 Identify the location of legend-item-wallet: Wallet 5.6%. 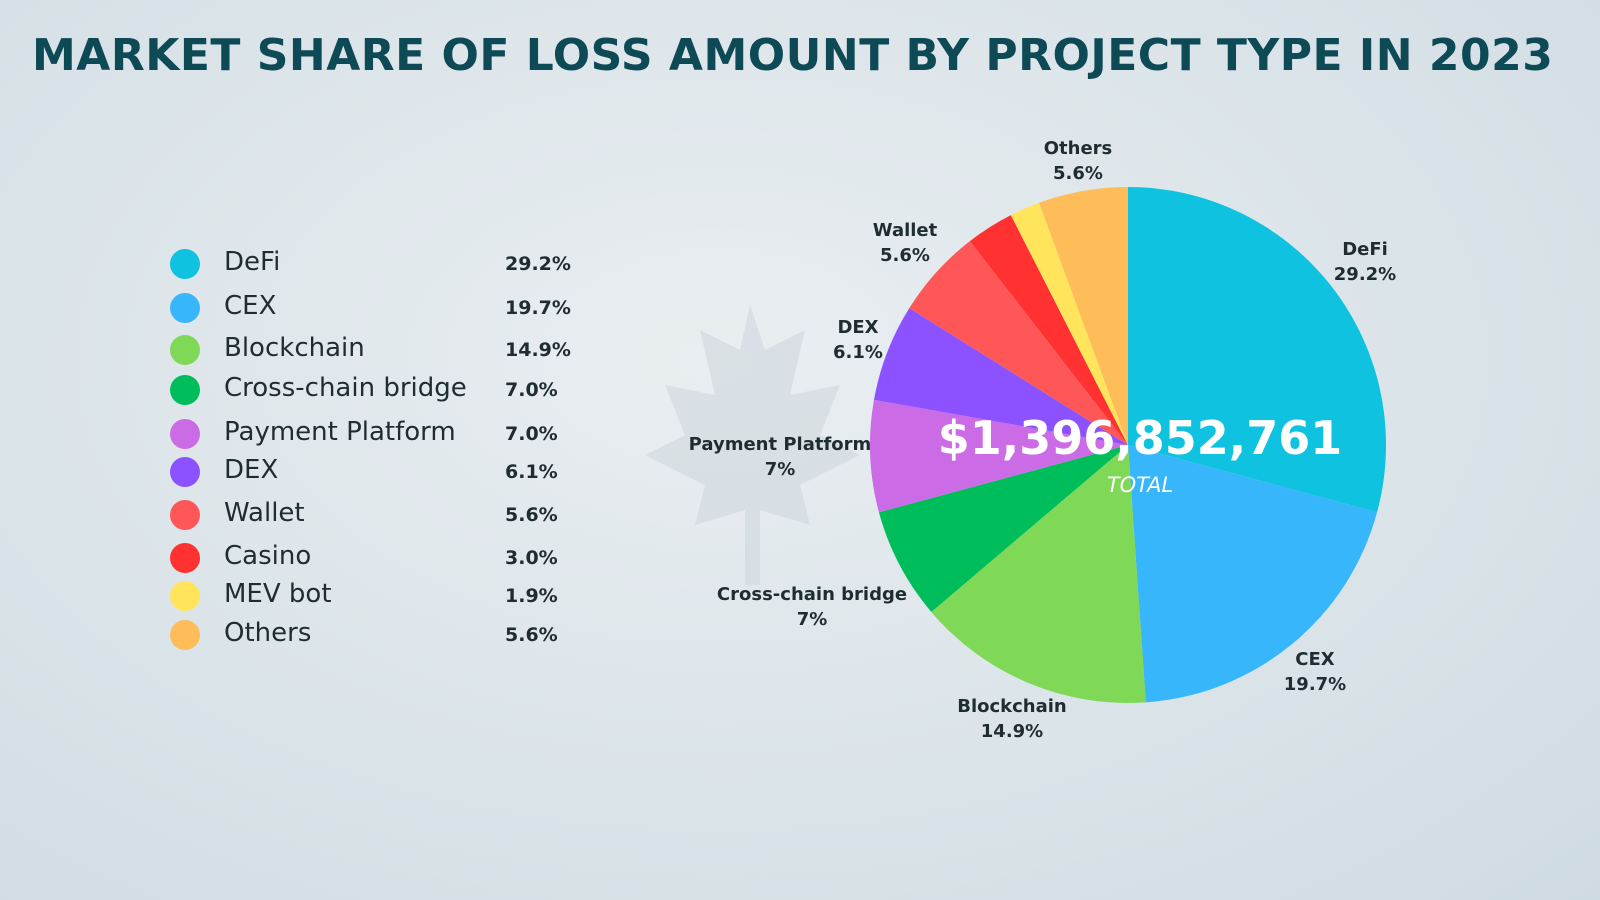
(380, 513).